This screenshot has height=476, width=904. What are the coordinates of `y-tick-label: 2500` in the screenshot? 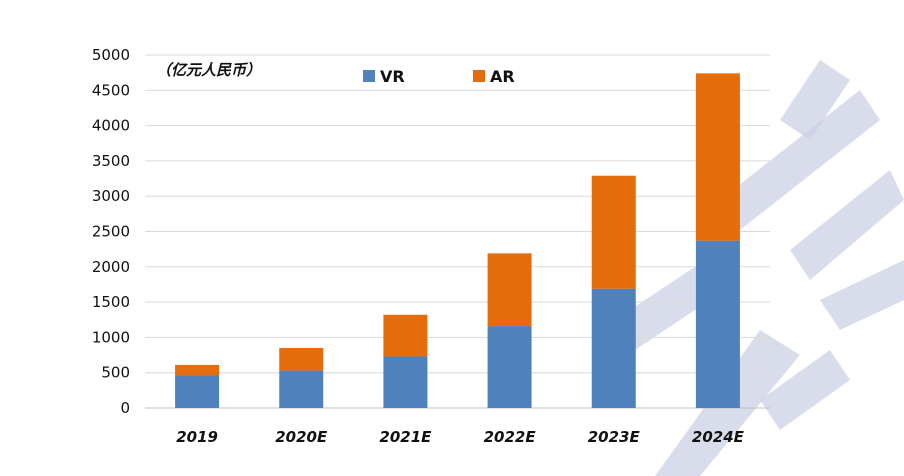 It's located at (111, 232).